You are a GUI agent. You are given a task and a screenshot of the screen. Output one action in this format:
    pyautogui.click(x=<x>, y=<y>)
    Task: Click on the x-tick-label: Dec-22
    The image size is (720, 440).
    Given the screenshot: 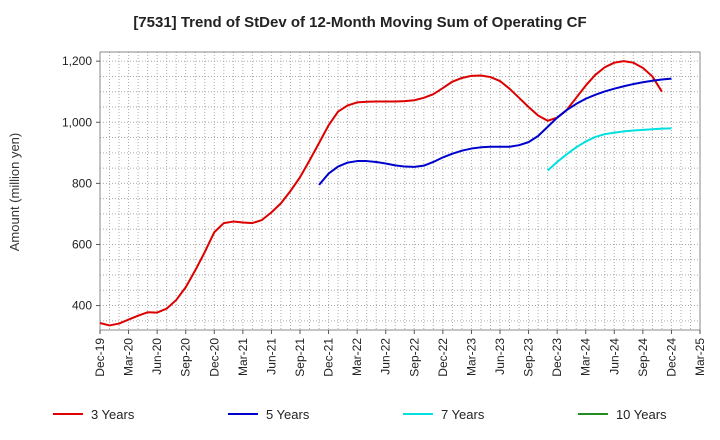 What is the action you would take?
    pyautogui.click(x=443, y=357)
    